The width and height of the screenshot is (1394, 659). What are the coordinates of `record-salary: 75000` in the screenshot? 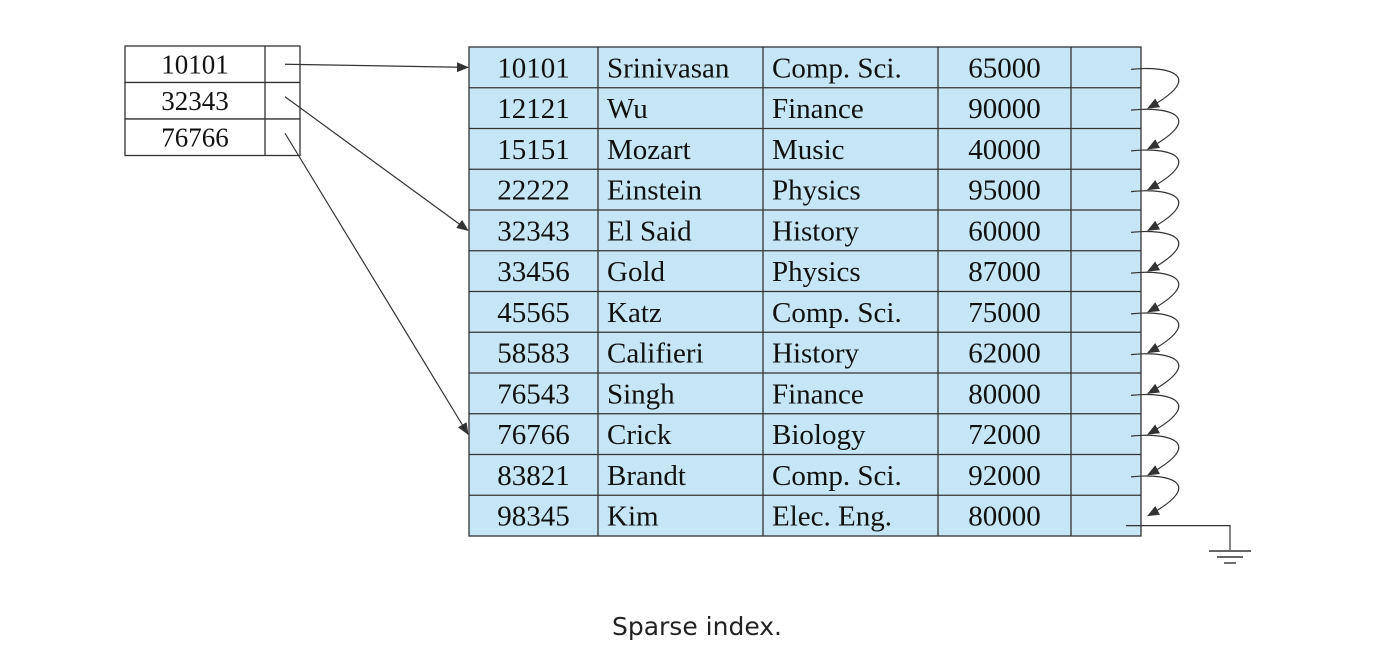 It's located at (1004, 313).